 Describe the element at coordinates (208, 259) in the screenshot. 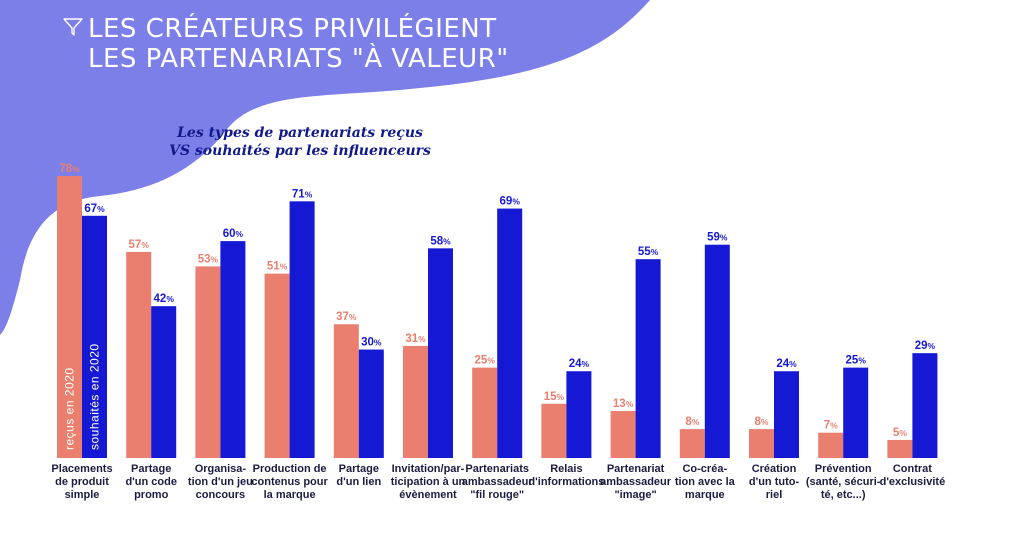

I see `value-label-received-2: 53%` at that location.